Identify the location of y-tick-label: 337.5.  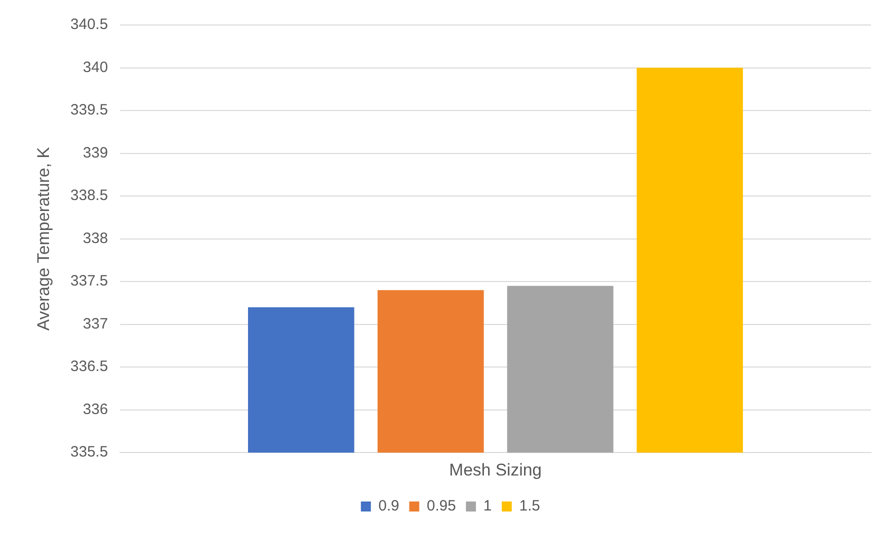
(89, 281).